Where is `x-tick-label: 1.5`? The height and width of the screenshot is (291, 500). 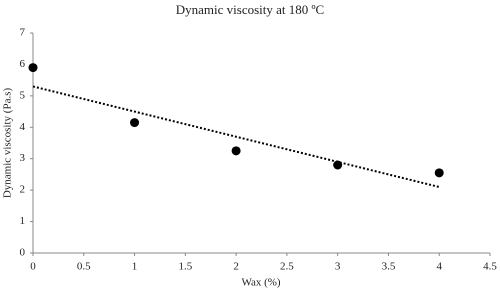 x-tick-label: 1.5 is located at coordinates (185, 267).